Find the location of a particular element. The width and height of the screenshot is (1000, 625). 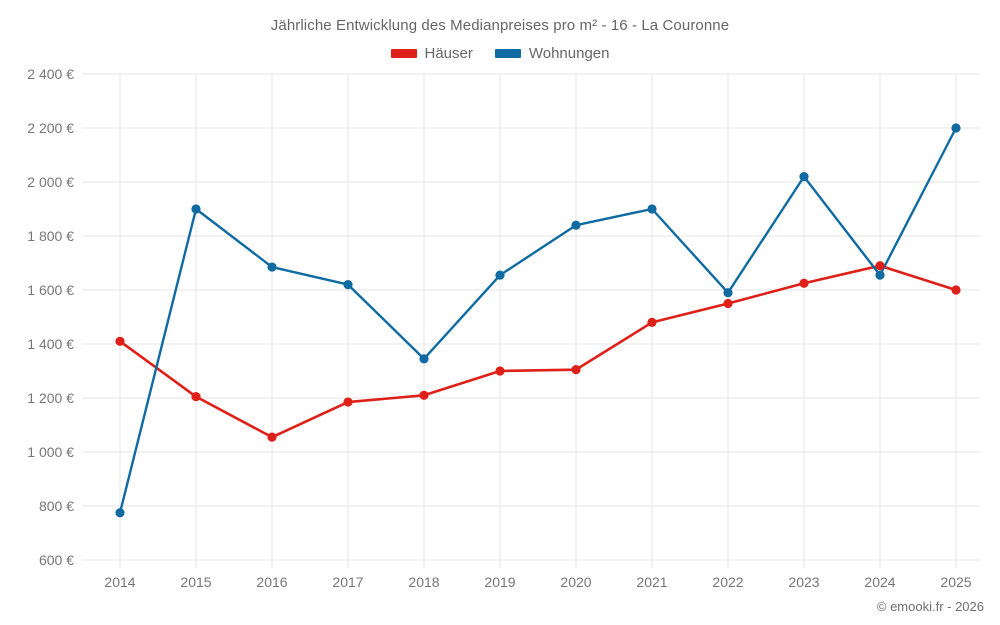

y-axis-tick-label: 1 400 € is located at coordinates (50, 344).